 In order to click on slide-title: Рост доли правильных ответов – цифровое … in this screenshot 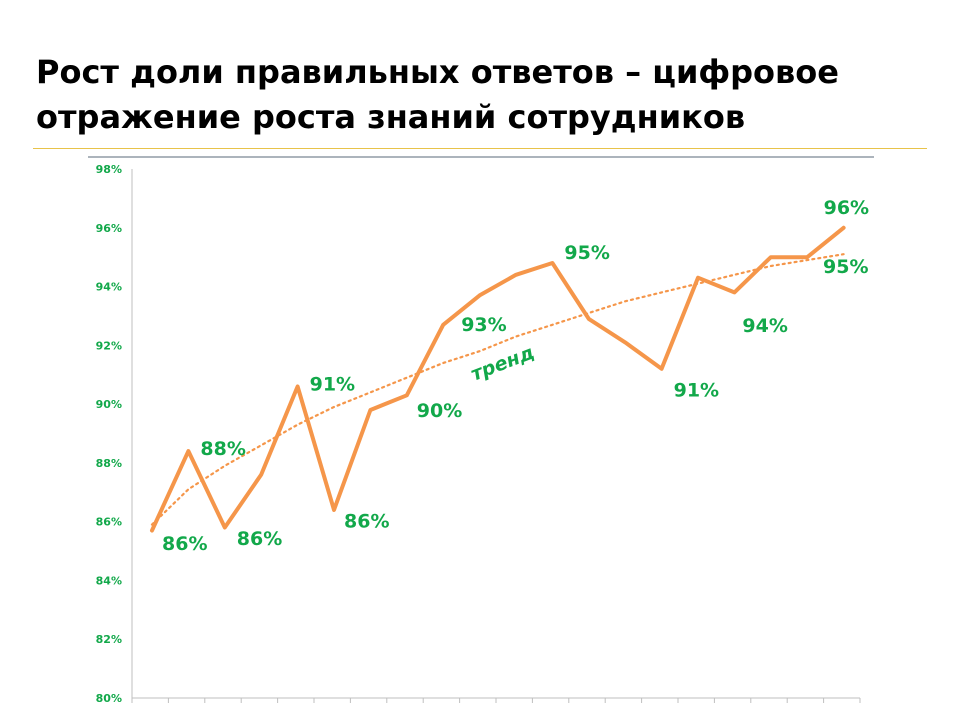, I will do `click(437, 94)`.